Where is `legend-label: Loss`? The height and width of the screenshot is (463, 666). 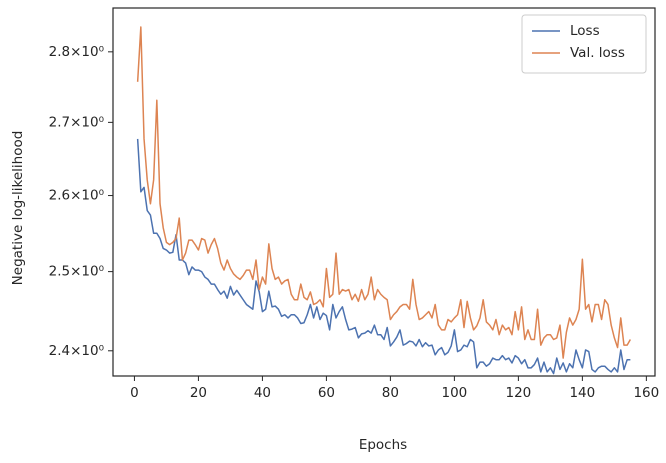
legend-label: Loss is located at coordinates (585, 31).